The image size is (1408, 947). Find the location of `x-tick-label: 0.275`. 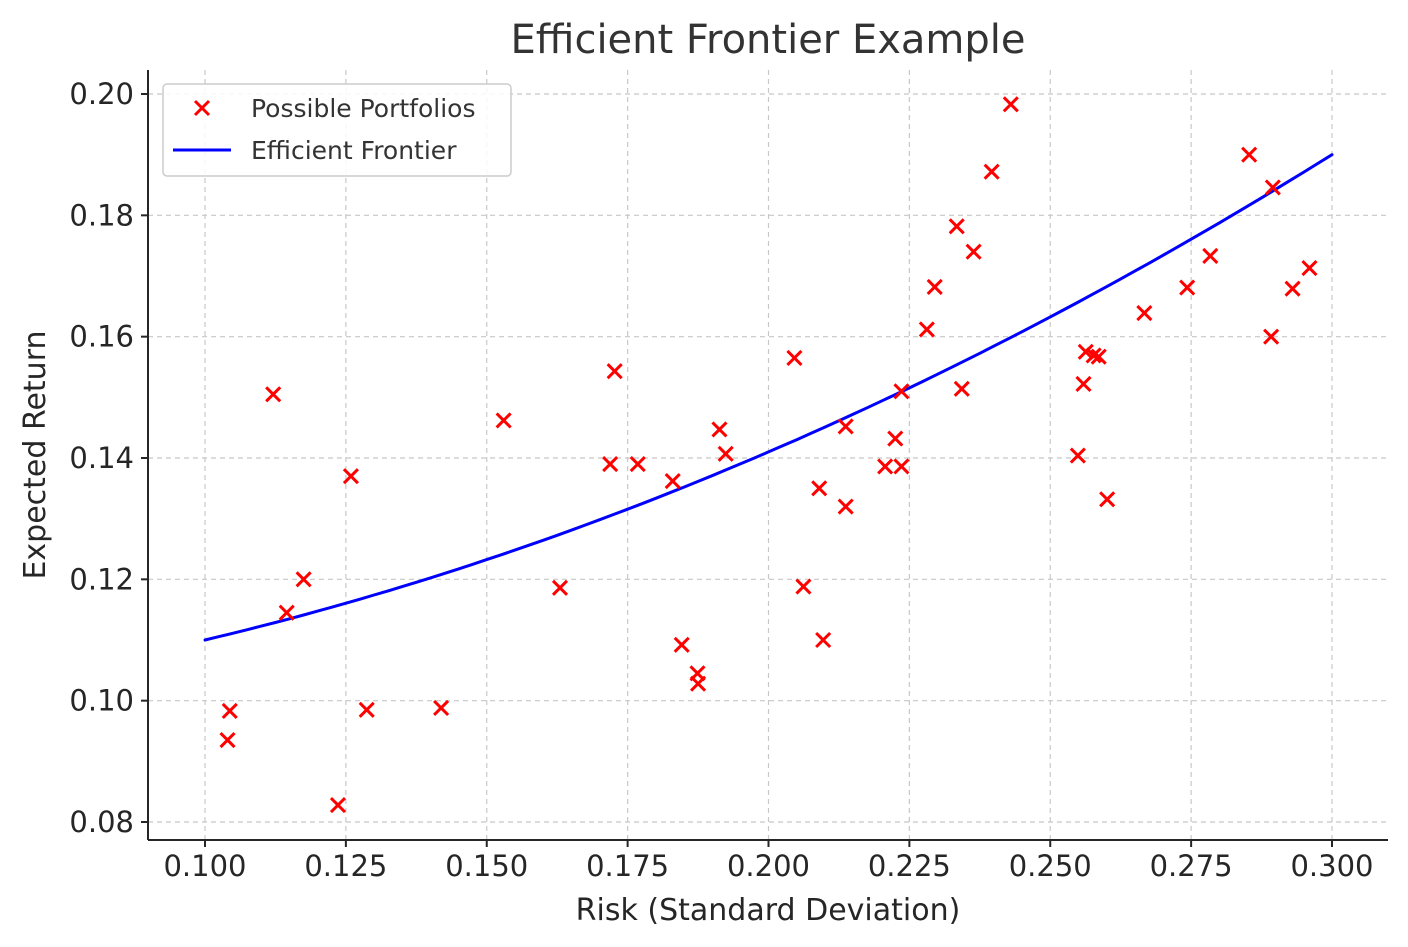

x-tick-label: 0.275 is located at coordinates (1191, 866).